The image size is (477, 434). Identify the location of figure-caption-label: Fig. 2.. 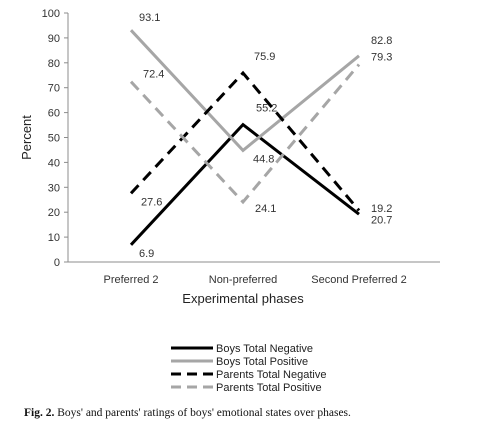
(39, 413).